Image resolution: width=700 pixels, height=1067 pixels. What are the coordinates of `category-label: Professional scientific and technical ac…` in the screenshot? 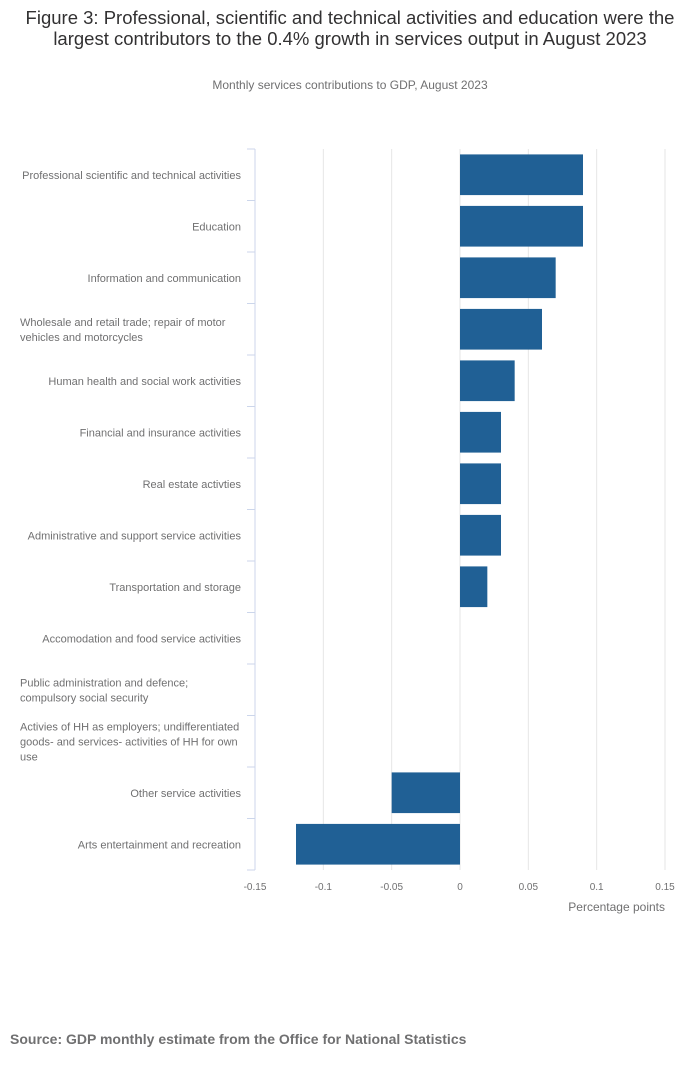 It's located at (131, 176).